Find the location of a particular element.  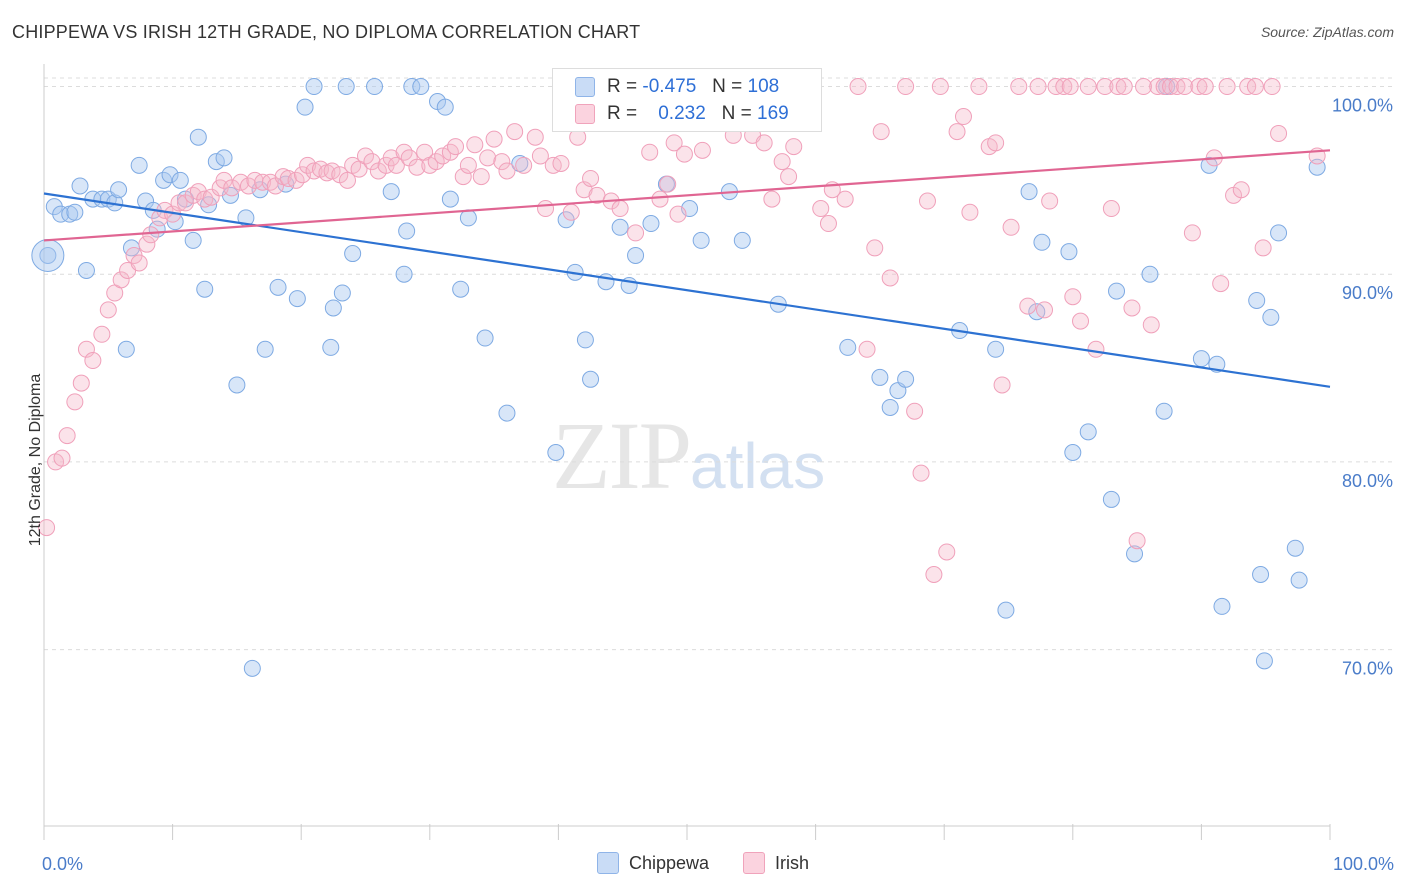

legend-item-chippewa: Chippewa is located at coordinates (653, 863).